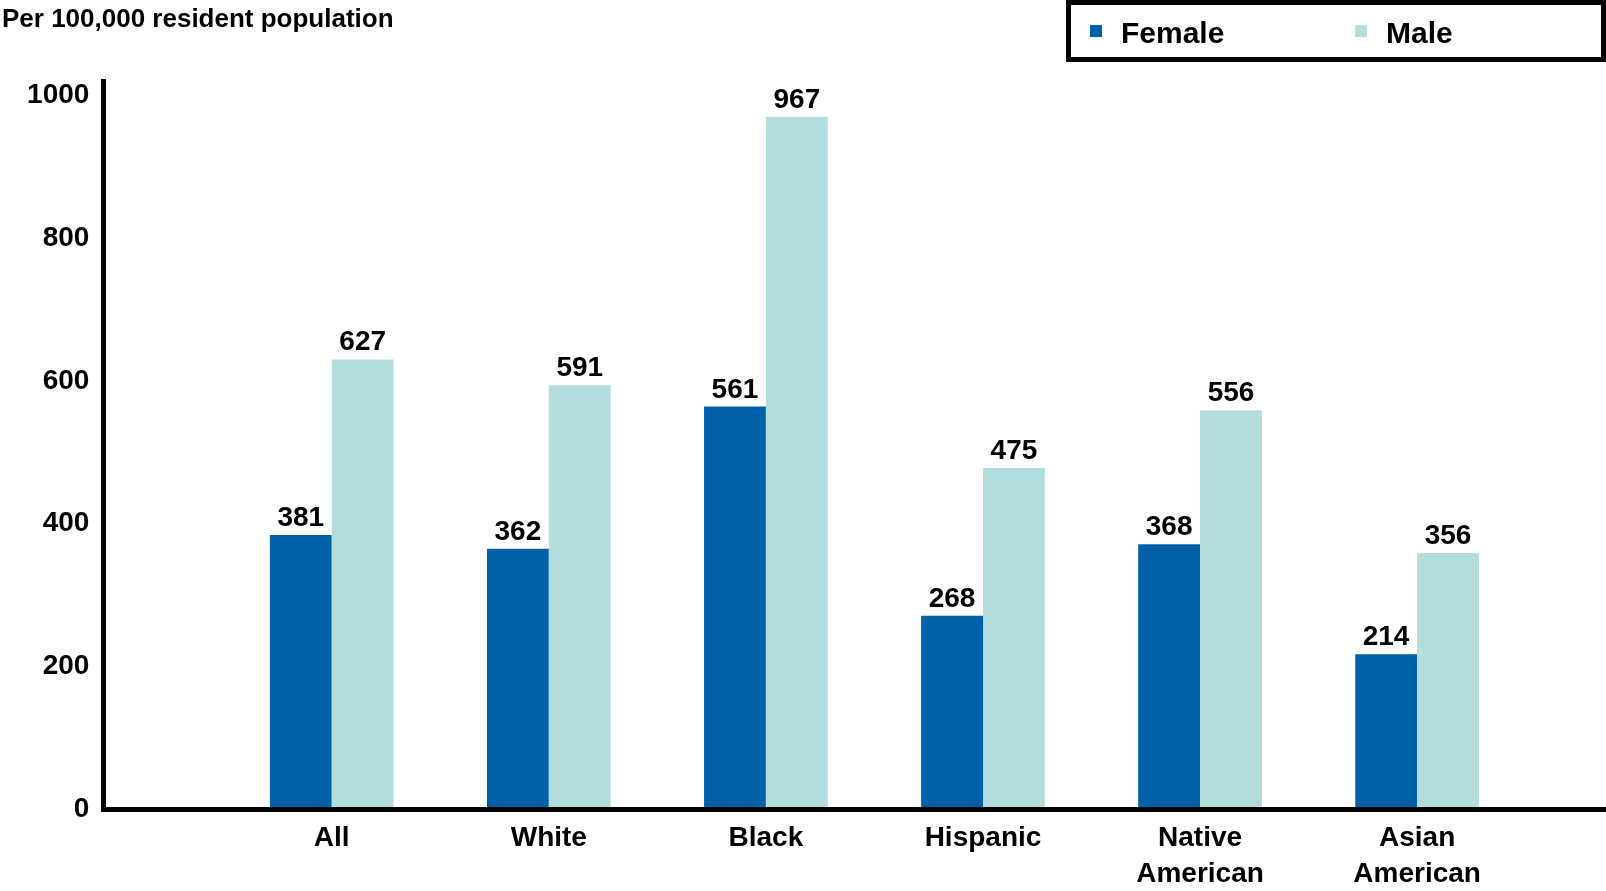  Describe the element at coordinates (1417, 854) in the screenshot. I see `x-tick-label: Asian American` at that location.